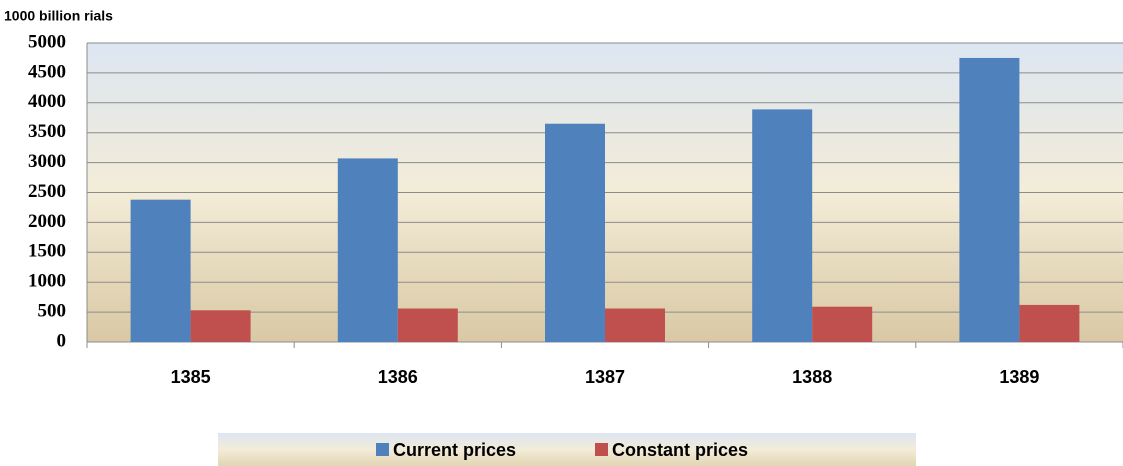 The height and width of the screenshot is (466, 1123). Describe the element at coordinates (605, 377) in the screenshot. I see `x-tick-label: 1387` at that location.